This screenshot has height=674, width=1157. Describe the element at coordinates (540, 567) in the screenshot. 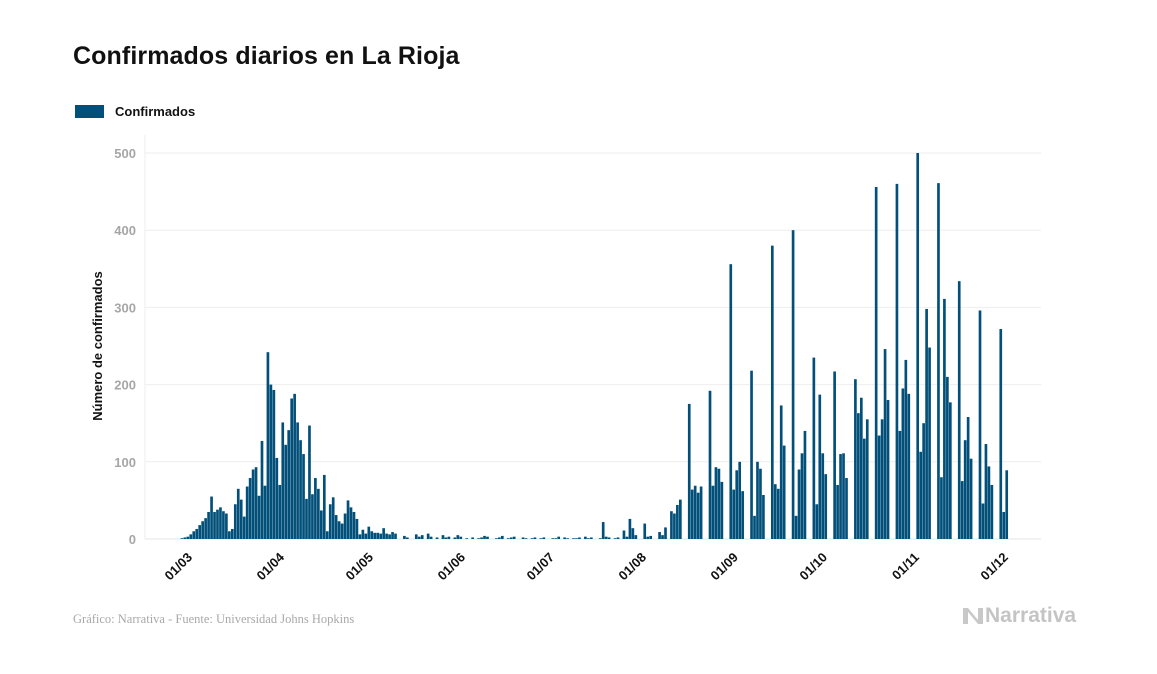

I see `x-tick-label: 01/07` at that location.